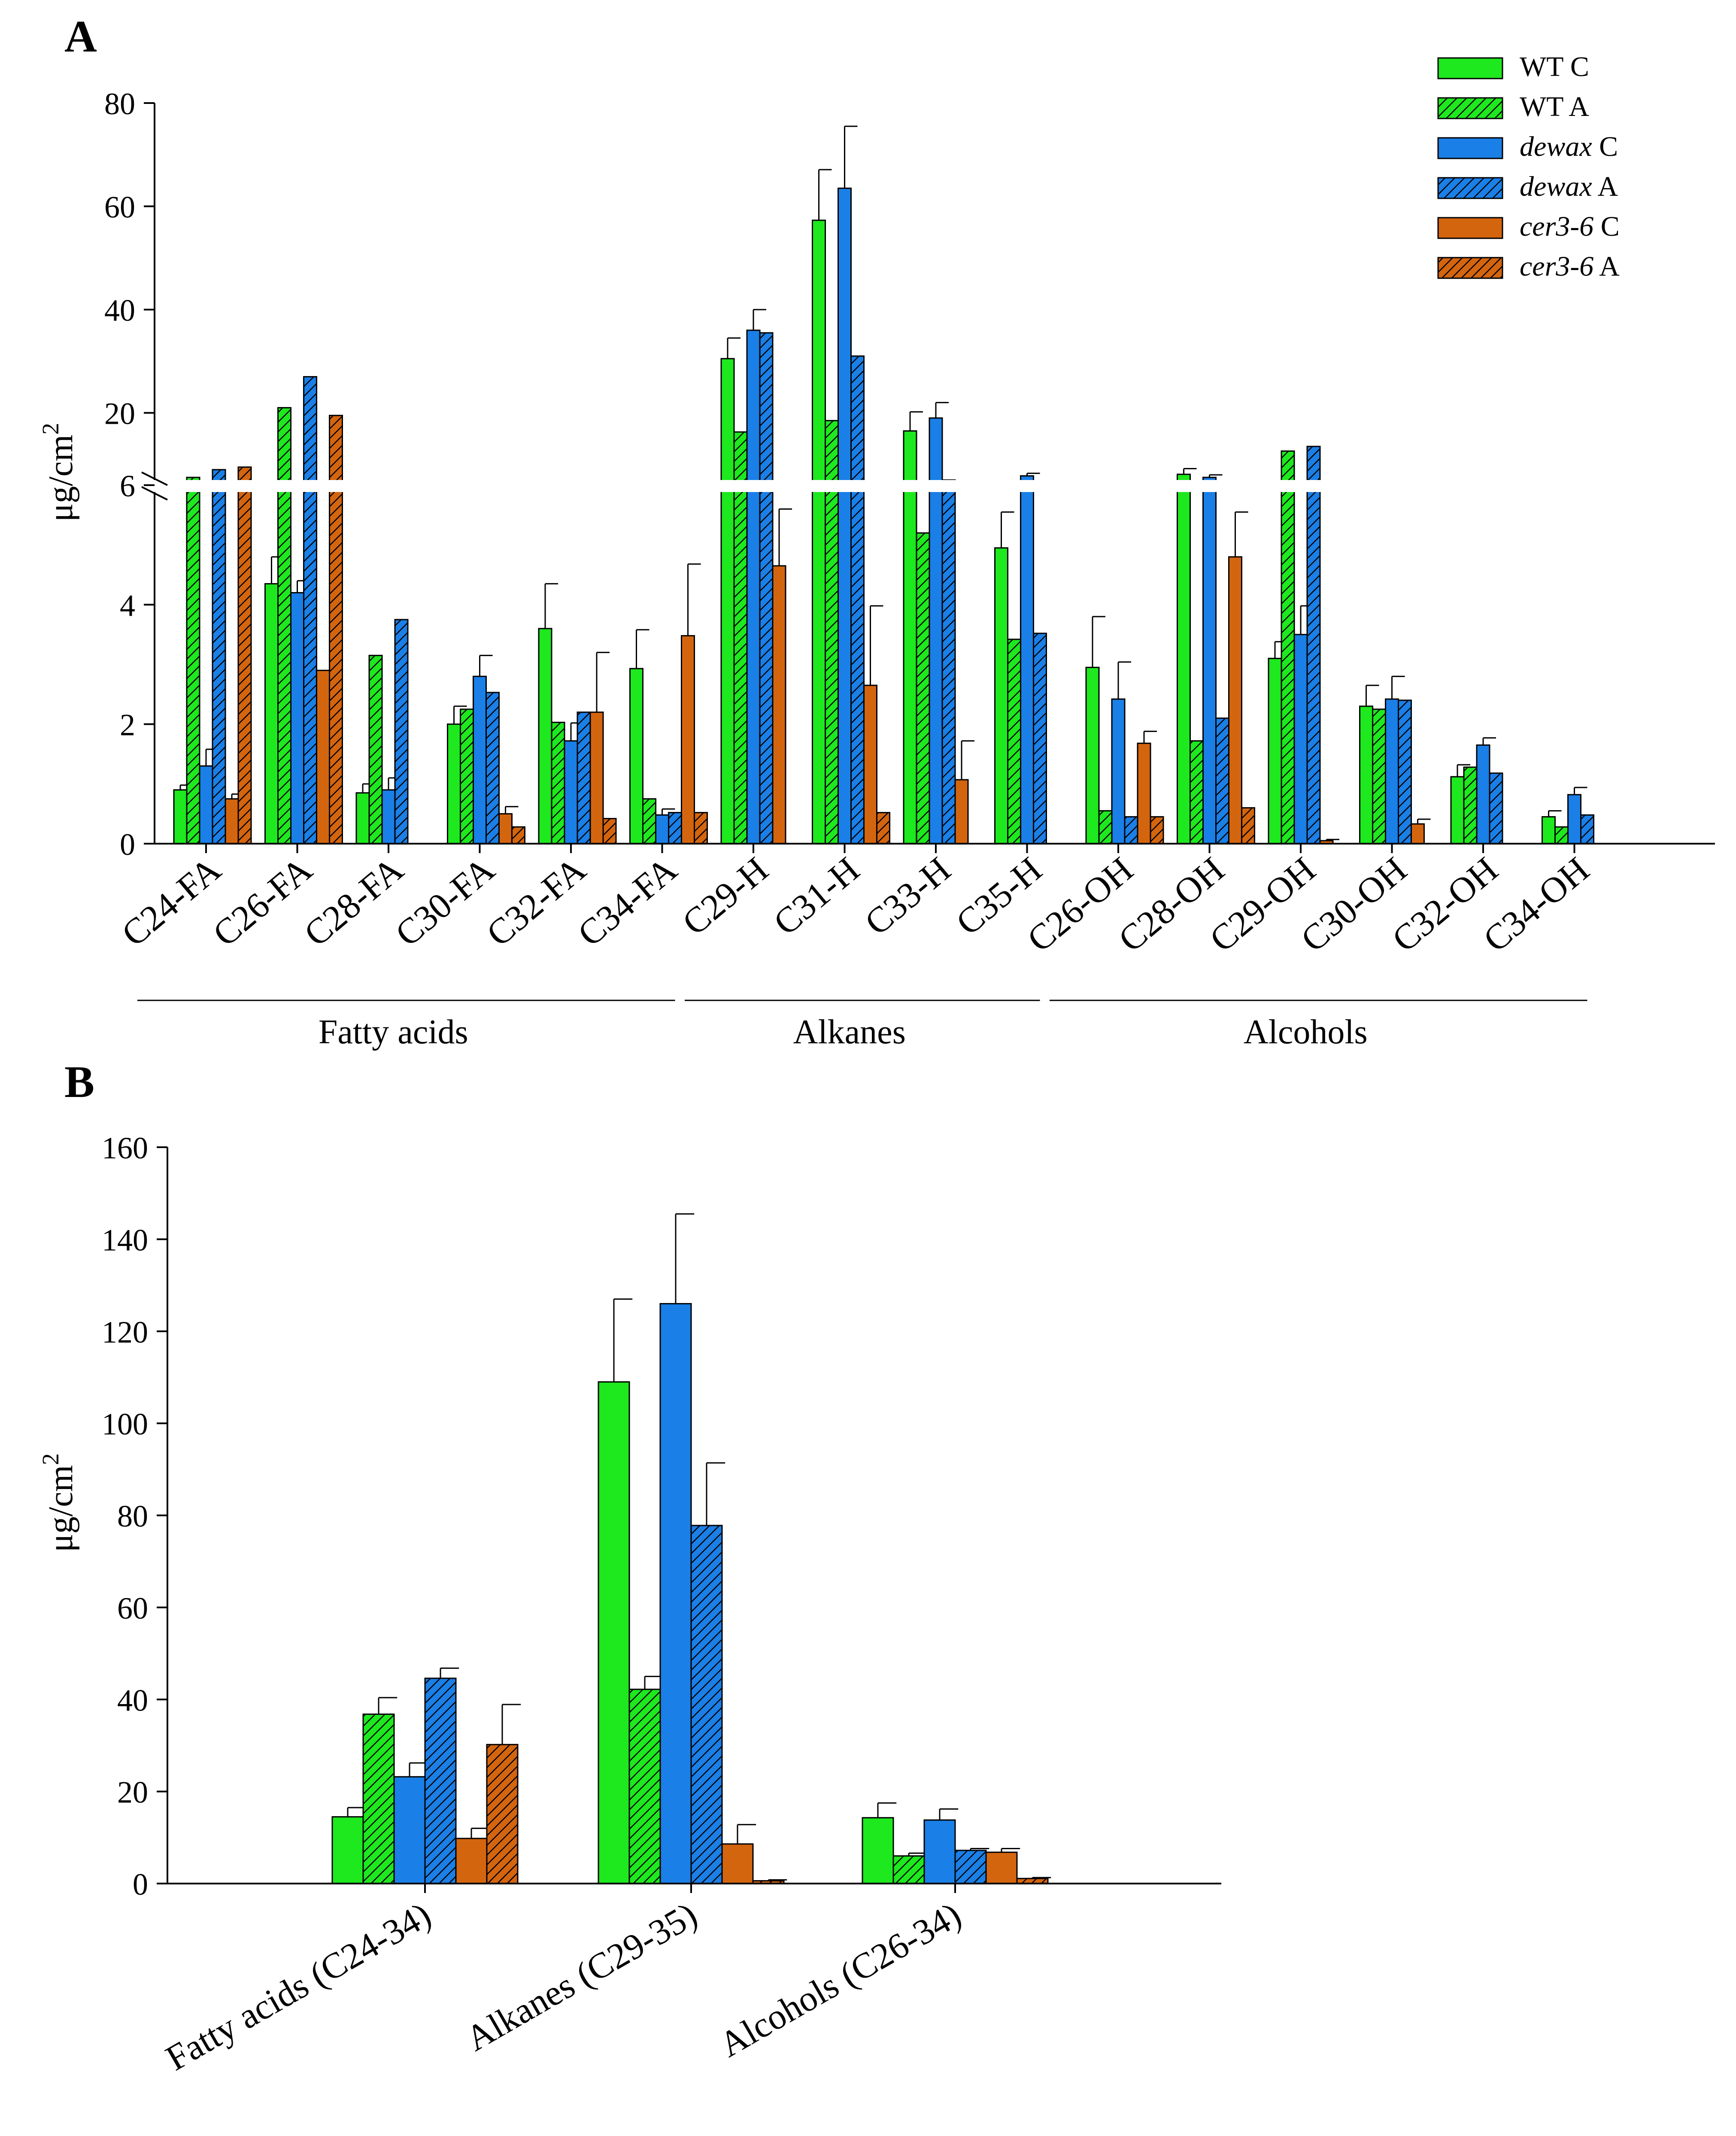  What do you see at coordinates (1470, 268) in the screenshot?
I see `legend-swatch-cer3-6-a` at bounding box center [1470, 268].